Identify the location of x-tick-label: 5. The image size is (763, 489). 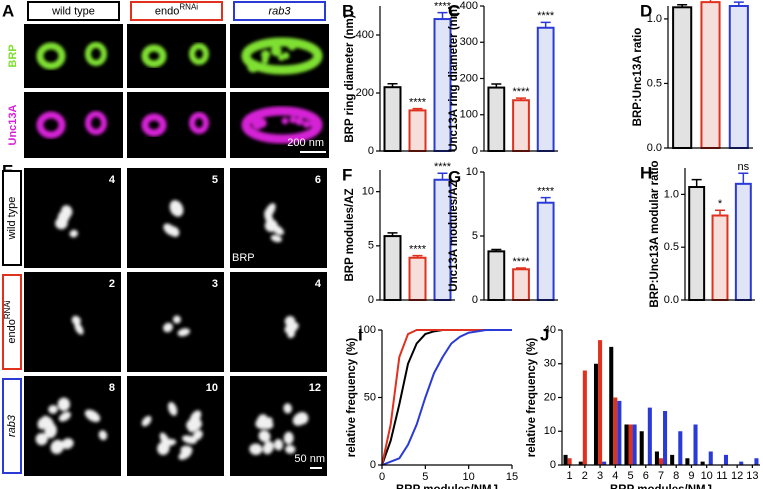
(630, 476).